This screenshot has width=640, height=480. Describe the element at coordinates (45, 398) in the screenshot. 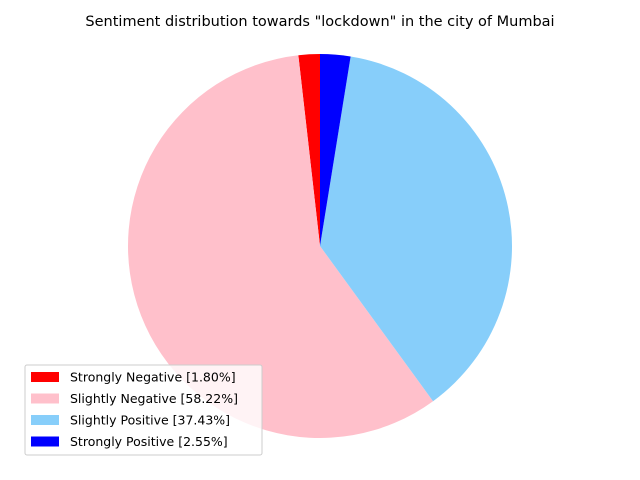

I see `legend-swatch-slightly-negative` at that location.